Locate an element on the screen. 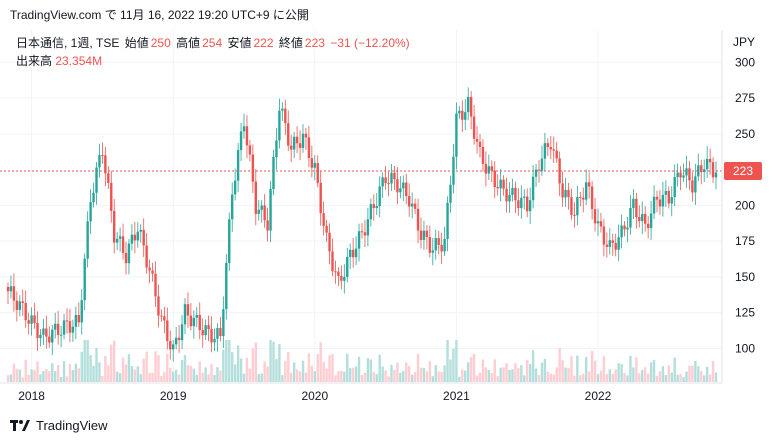 The width and height of the screenshot is (780, 445). open-label: 始値 is located at coordinates (136, 43).